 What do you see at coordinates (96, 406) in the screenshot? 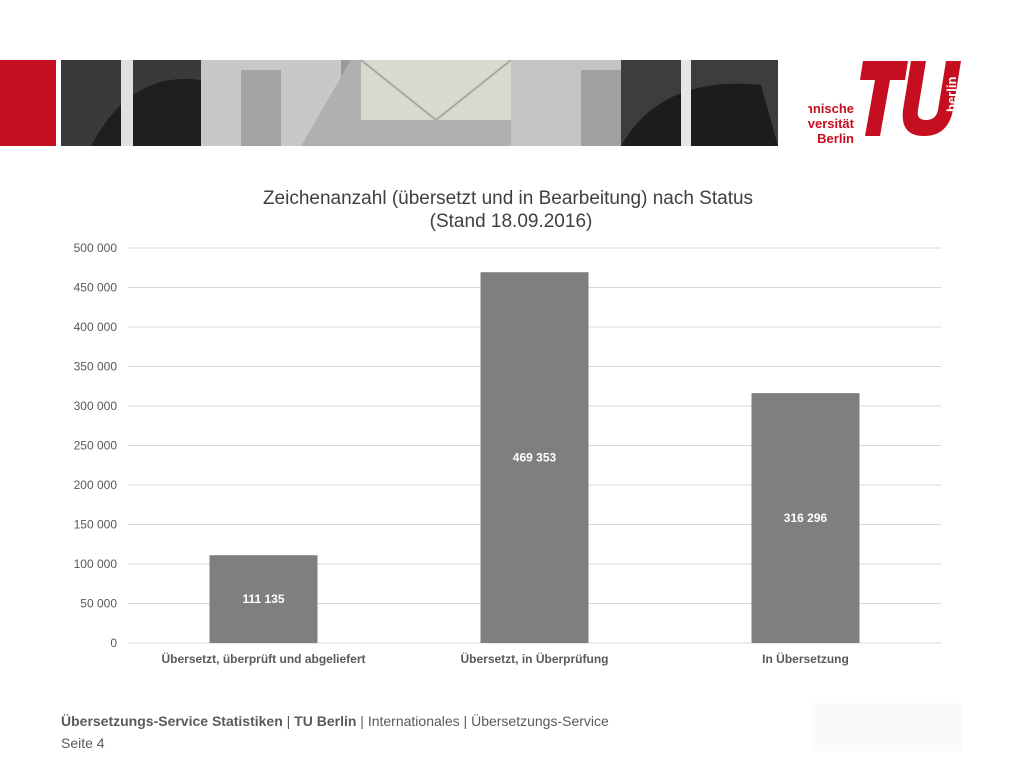
I see `y-tick-label: 300 000` at bounding box center [96, 406].